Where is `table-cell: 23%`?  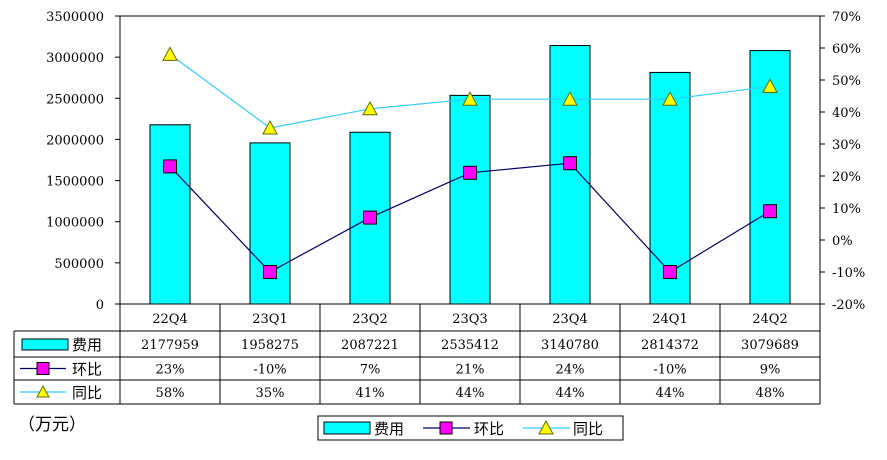
table-cell: 23% is located at coordinates (170, 370).